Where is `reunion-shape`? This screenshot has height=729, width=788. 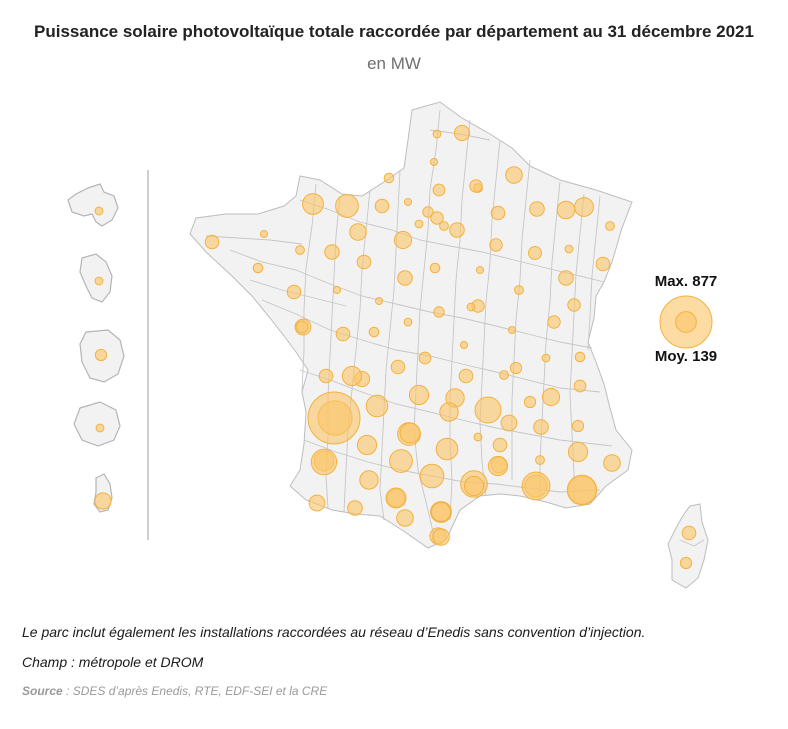
reunion-shape is located at coordinates (97, 424).